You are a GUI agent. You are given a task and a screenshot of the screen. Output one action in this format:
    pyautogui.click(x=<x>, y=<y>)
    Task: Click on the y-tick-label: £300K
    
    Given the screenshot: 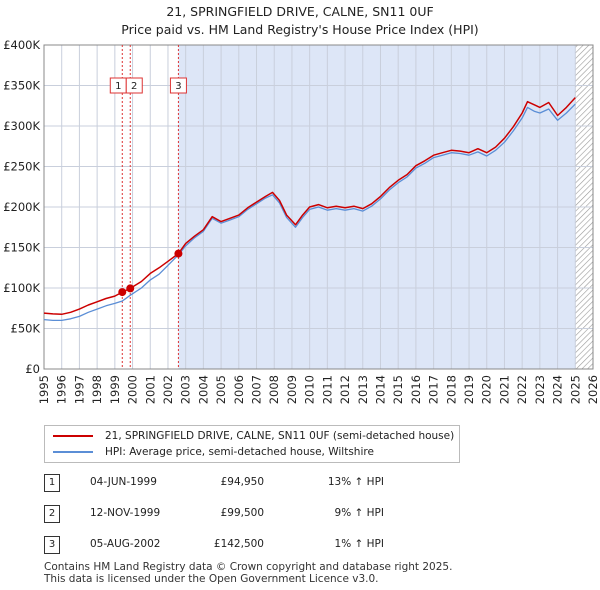 What is the action you would take?
    pyautogui.click(x=21, y=126)
    